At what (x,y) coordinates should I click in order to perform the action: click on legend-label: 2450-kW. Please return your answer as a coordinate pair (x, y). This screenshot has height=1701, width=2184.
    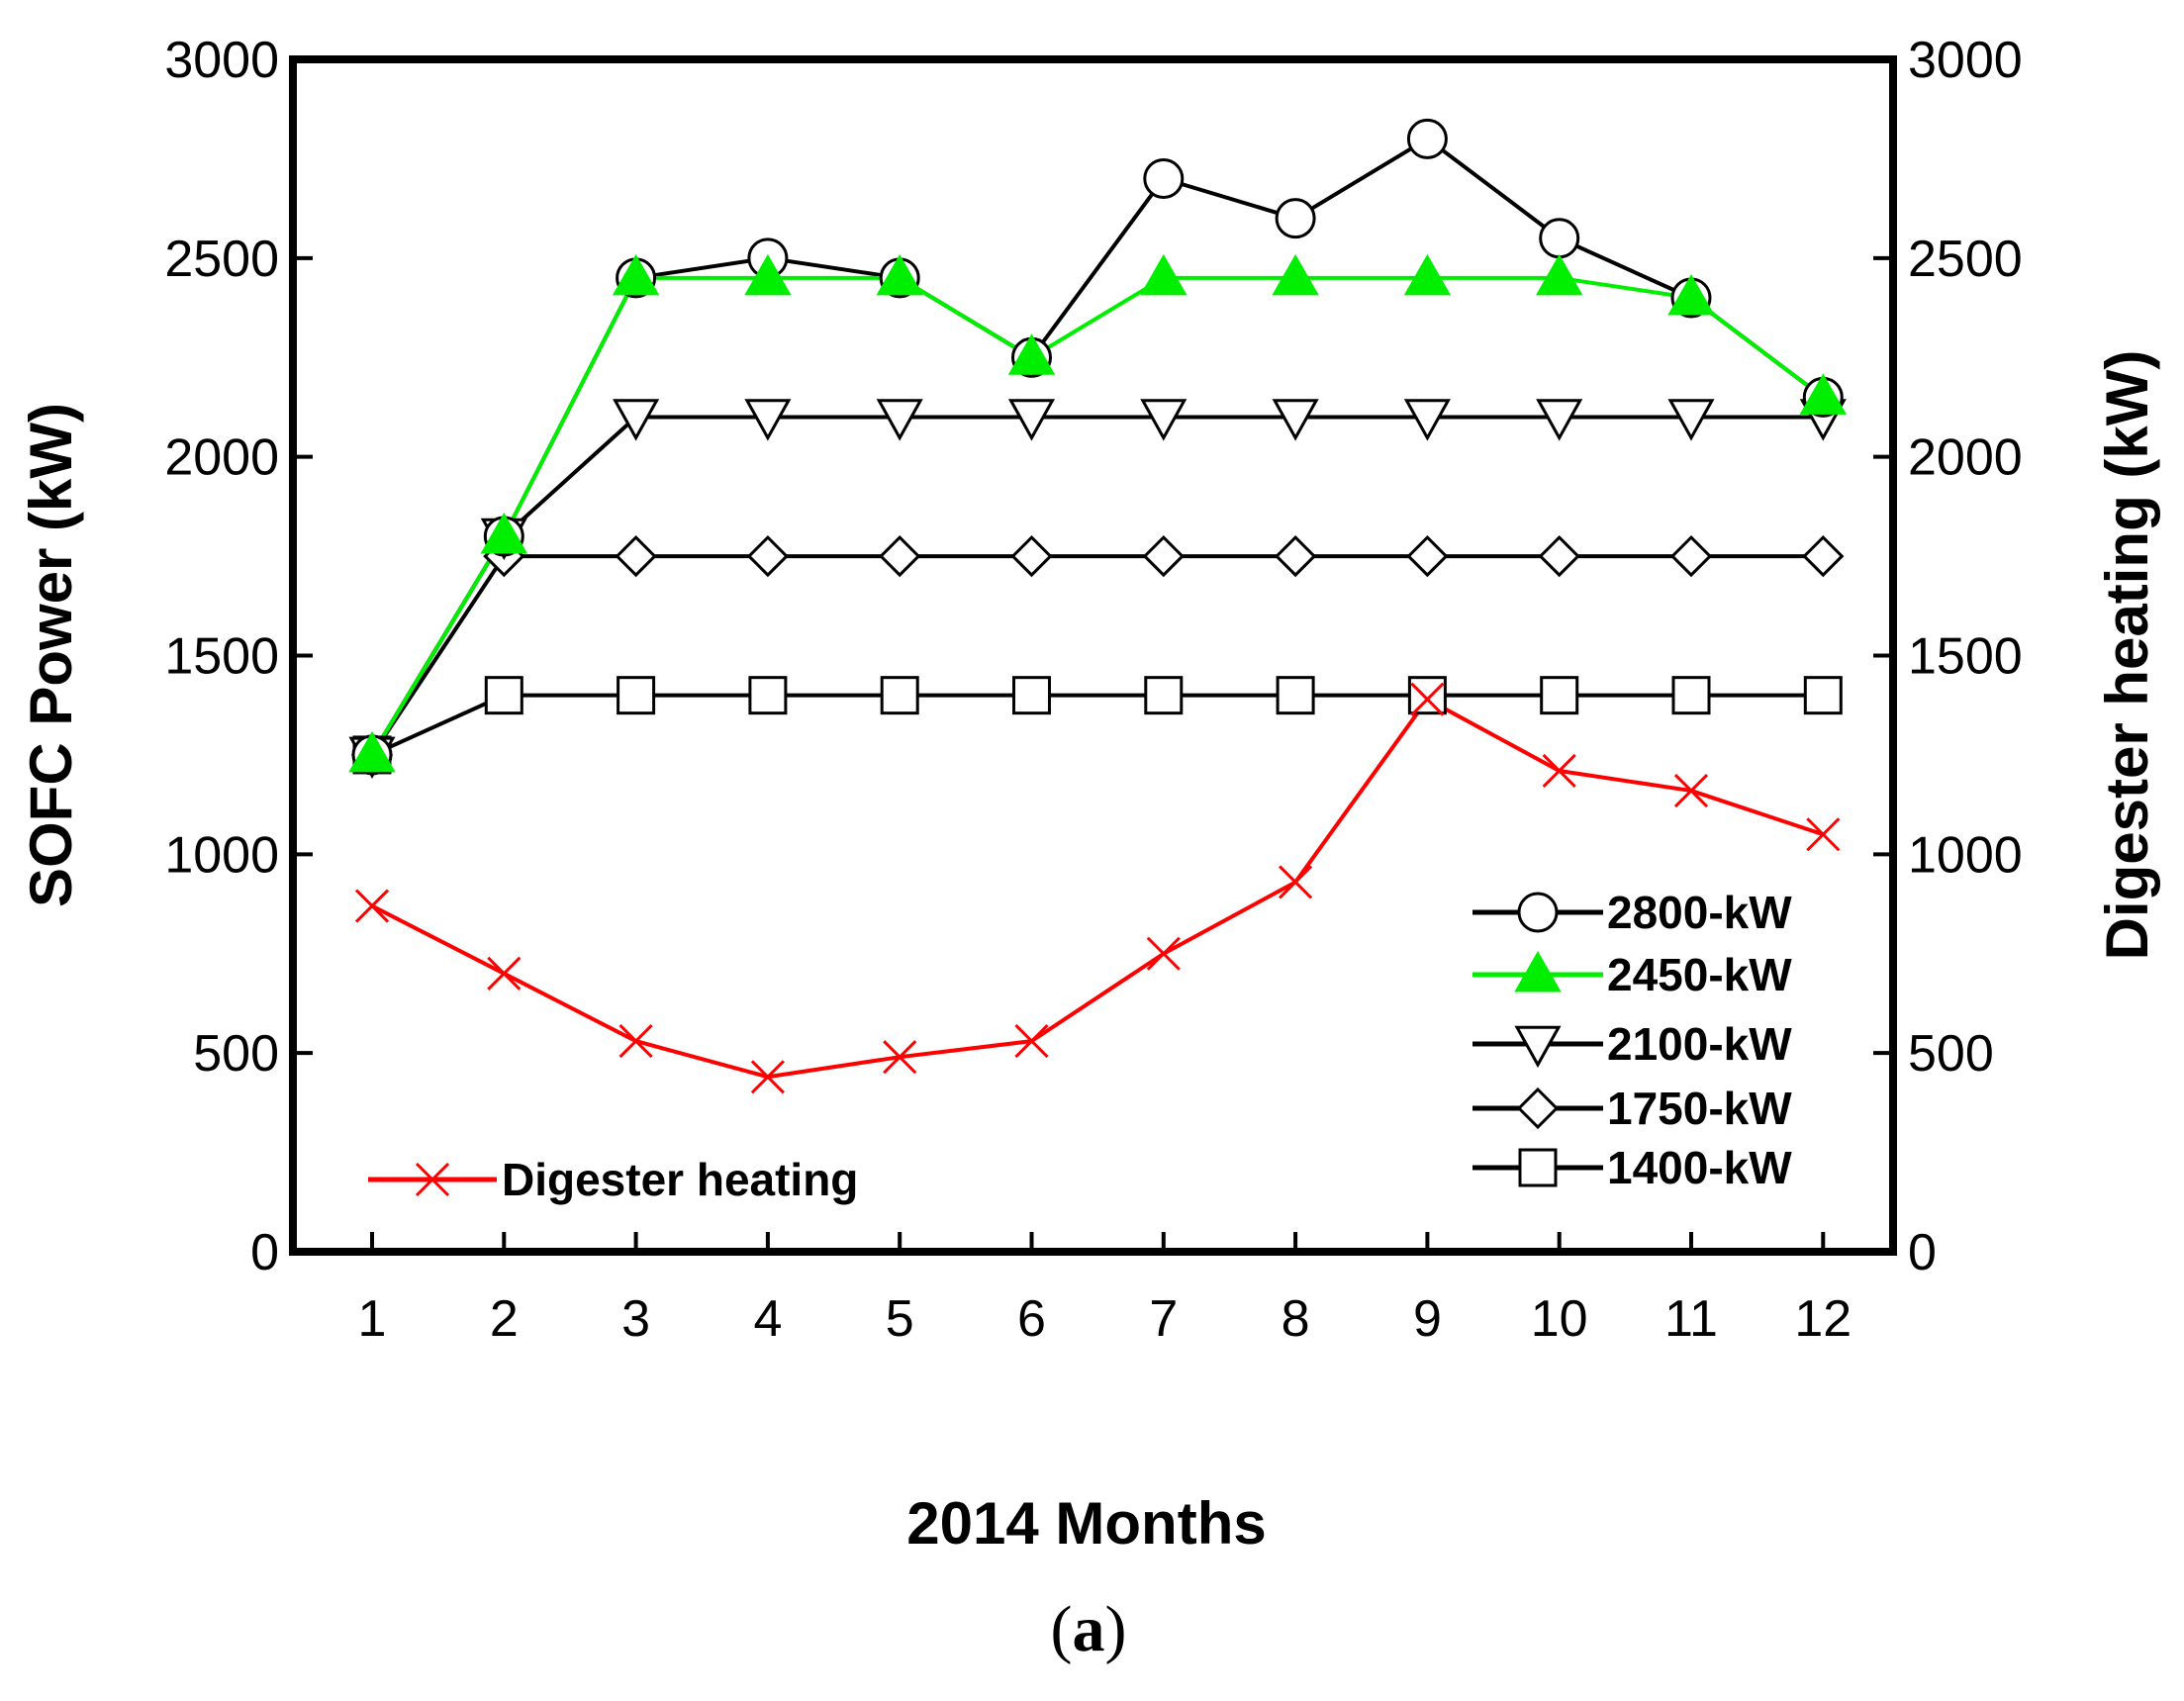
    Looking at the image, I should click on (1699, 975).